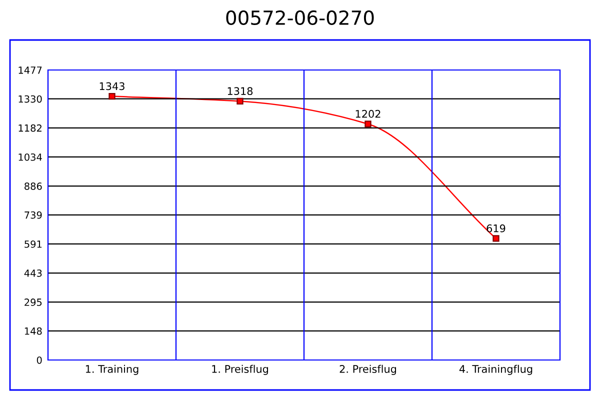 The image size is (600, 400). Describe the element at coordinates (30, 157) in the screenshot. I see `y-tick-label: 1034` at that location.